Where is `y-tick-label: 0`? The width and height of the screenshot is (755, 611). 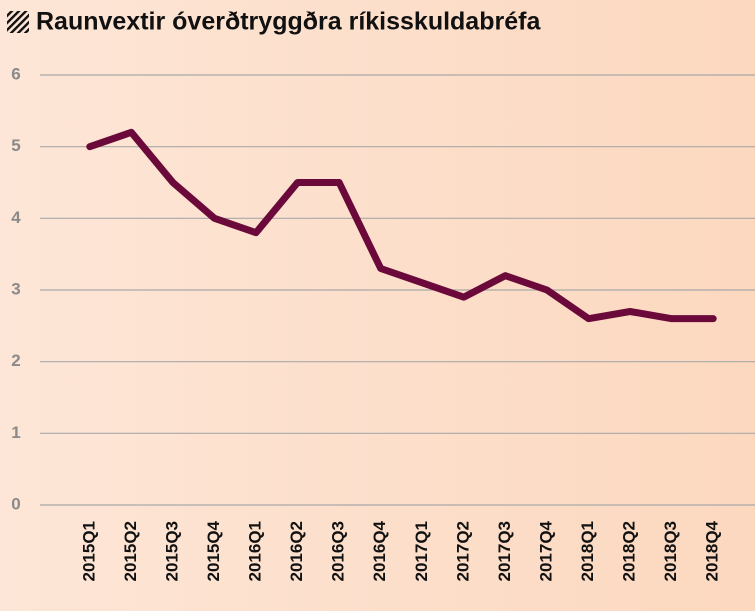 y-tick-label: 0 is located at coordinates (15, 503).